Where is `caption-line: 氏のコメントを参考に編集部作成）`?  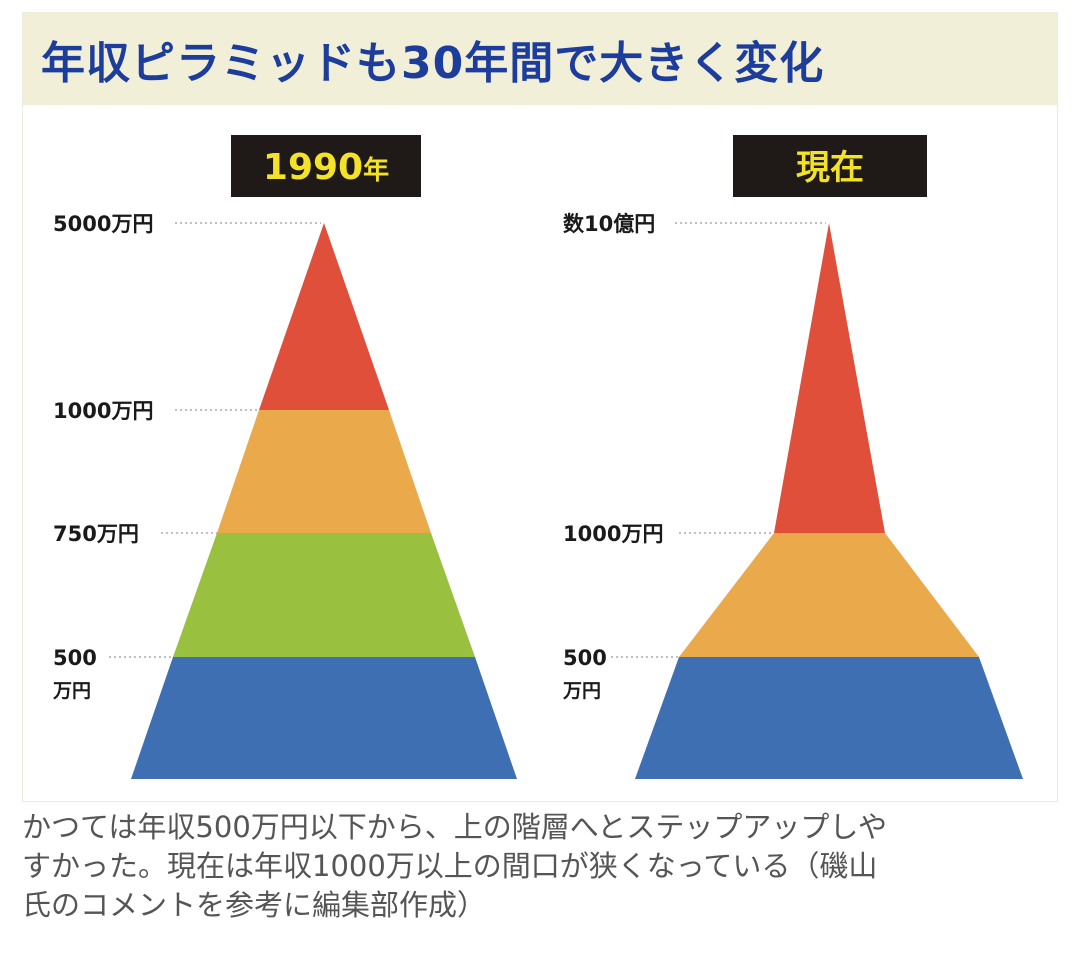
caption-line: 氏のコメントを参考に編集部作成） is located at coordinates (254, 905).